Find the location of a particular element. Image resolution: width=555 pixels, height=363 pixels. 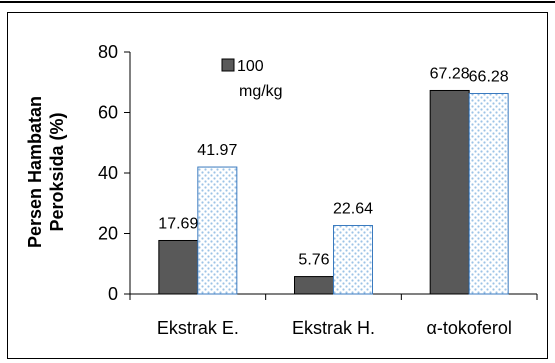

x-tick-label: α-tokoferol is located at coordinates (468, 328).